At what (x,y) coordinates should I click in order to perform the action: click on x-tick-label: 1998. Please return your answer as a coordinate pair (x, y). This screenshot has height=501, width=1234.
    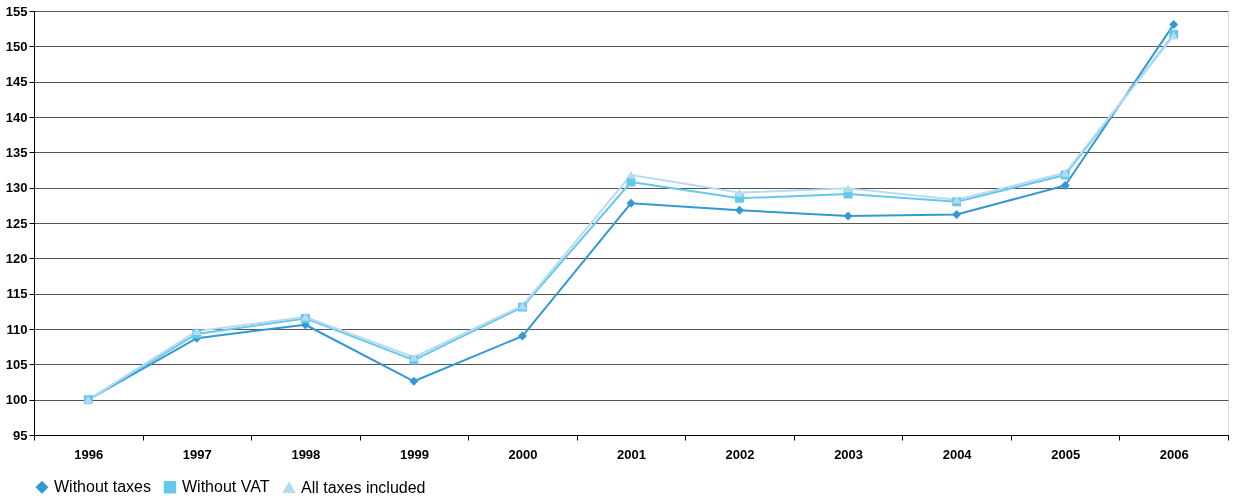
    Looking at the image, I should click on (306, 454).